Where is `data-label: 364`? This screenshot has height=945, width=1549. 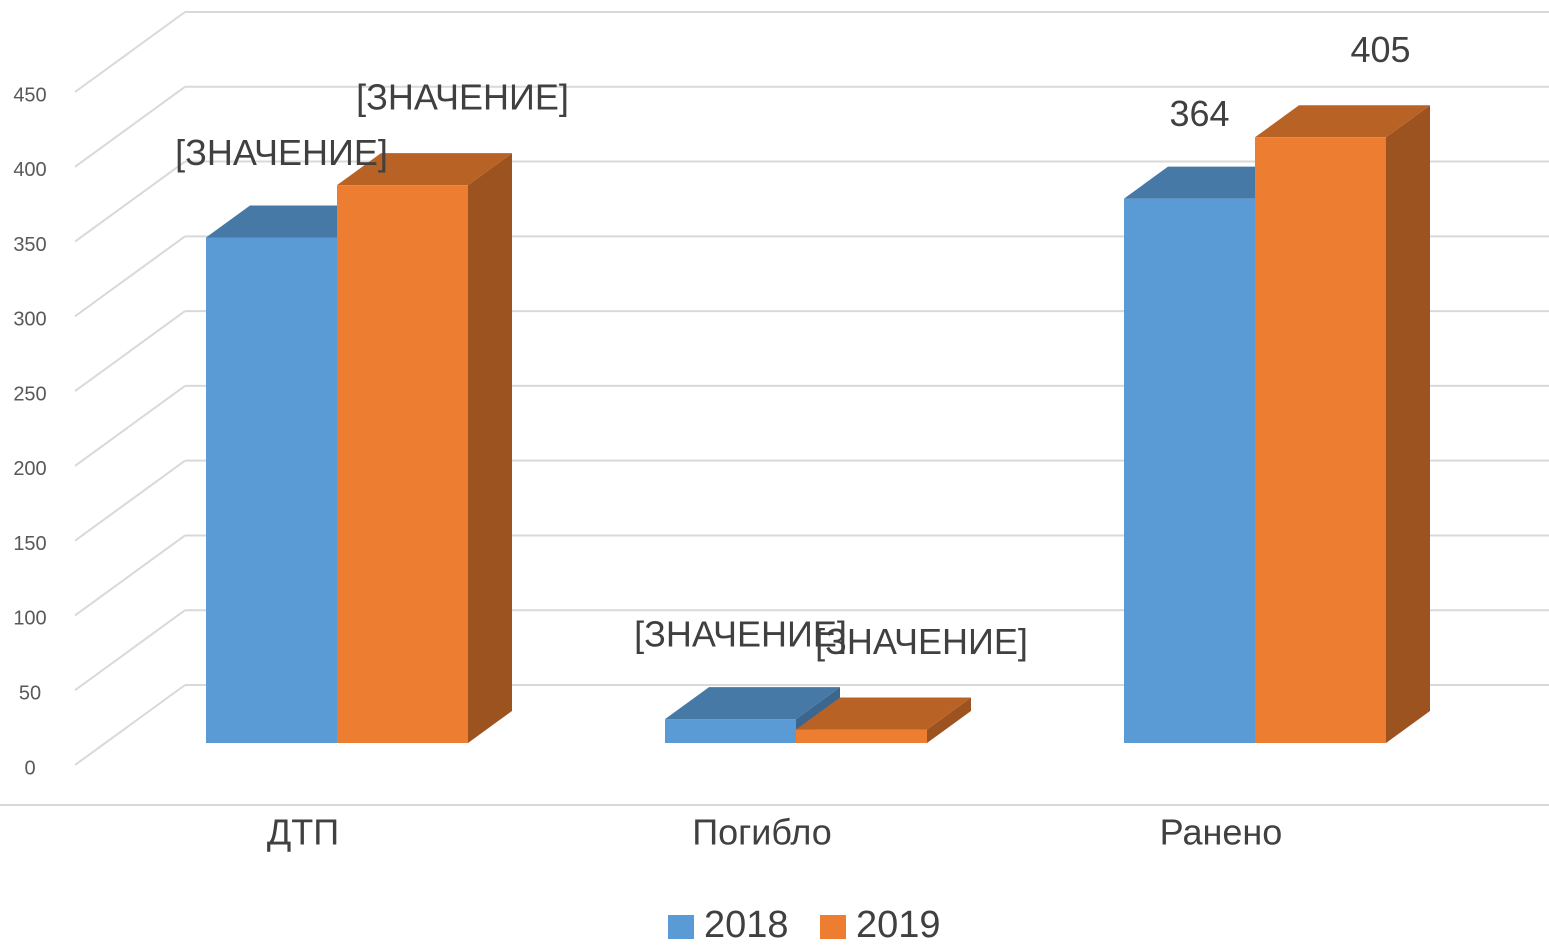 data-label: 364 is located at coordinates (1199, 113).